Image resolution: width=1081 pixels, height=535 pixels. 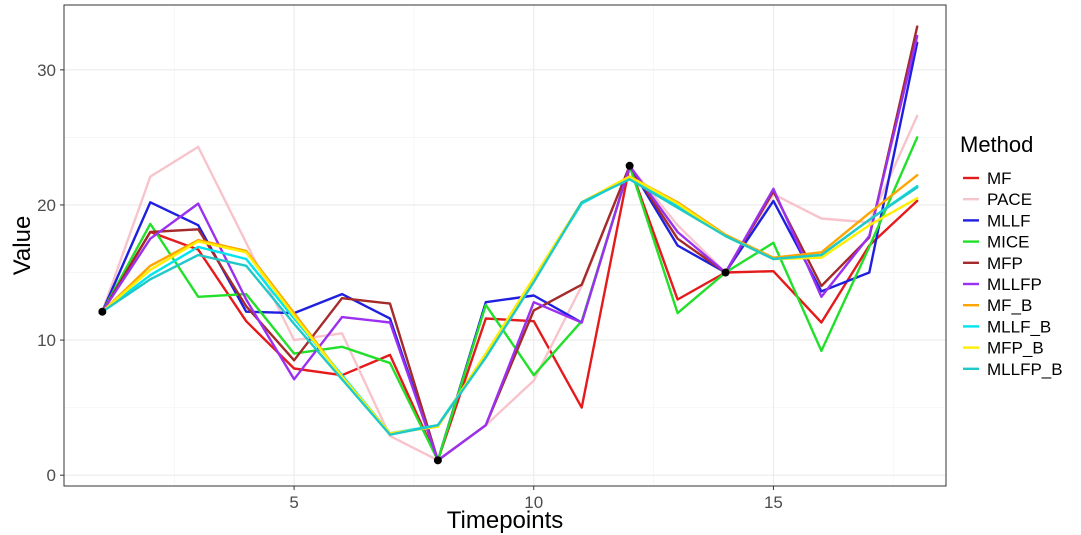 What do you see at coordinates (1025, 369) in the screenshot?
I see `legend-label: MLLFP_B` at bounding box center [1025, 369].